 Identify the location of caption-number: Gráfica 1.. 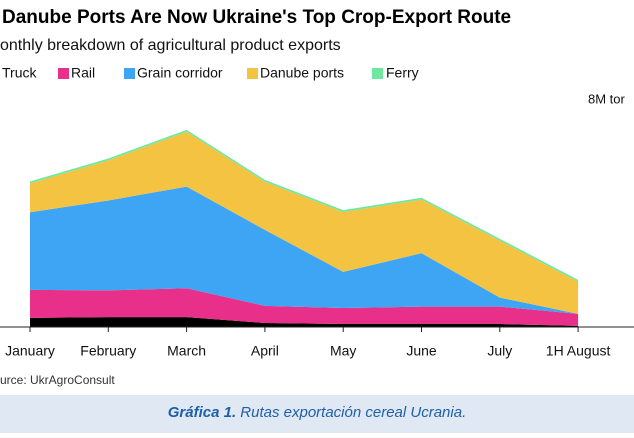
(202, 412).